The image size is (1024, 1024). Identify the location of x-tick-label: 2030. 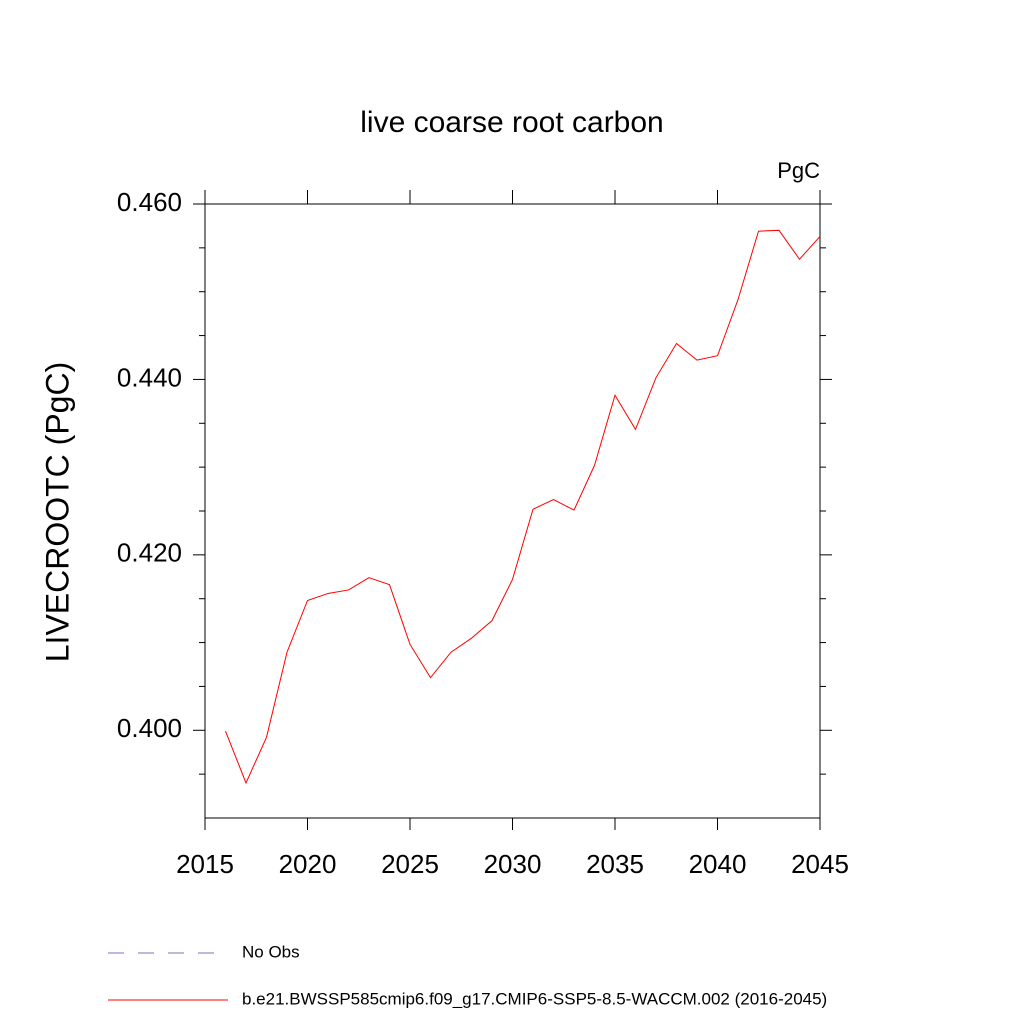
(513, 864).